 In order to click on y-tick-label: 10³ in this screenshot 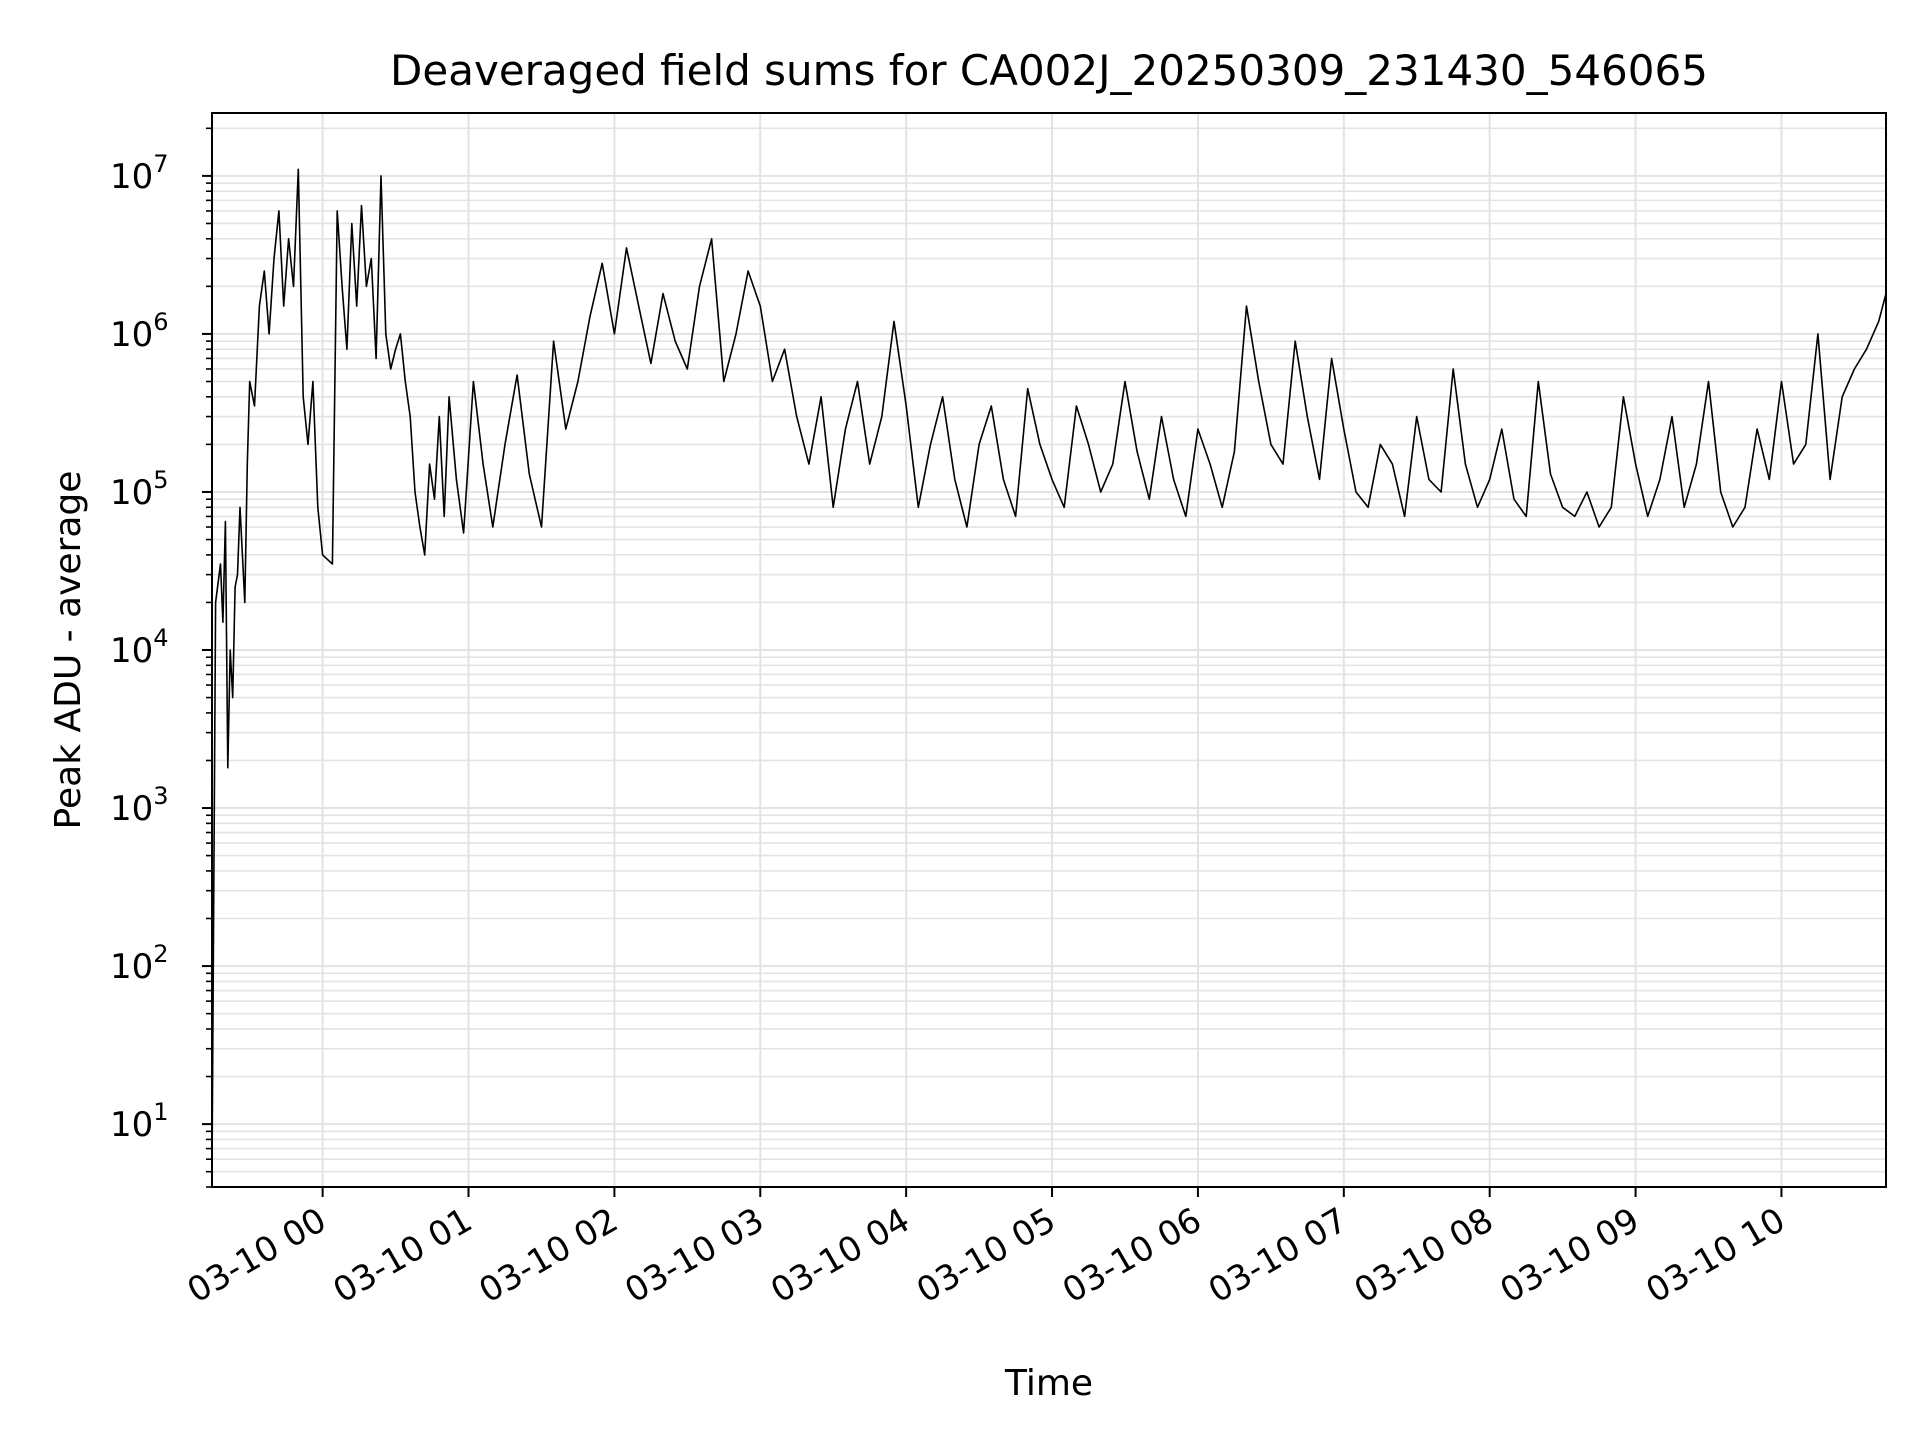, I will do `click(139, 805)`.